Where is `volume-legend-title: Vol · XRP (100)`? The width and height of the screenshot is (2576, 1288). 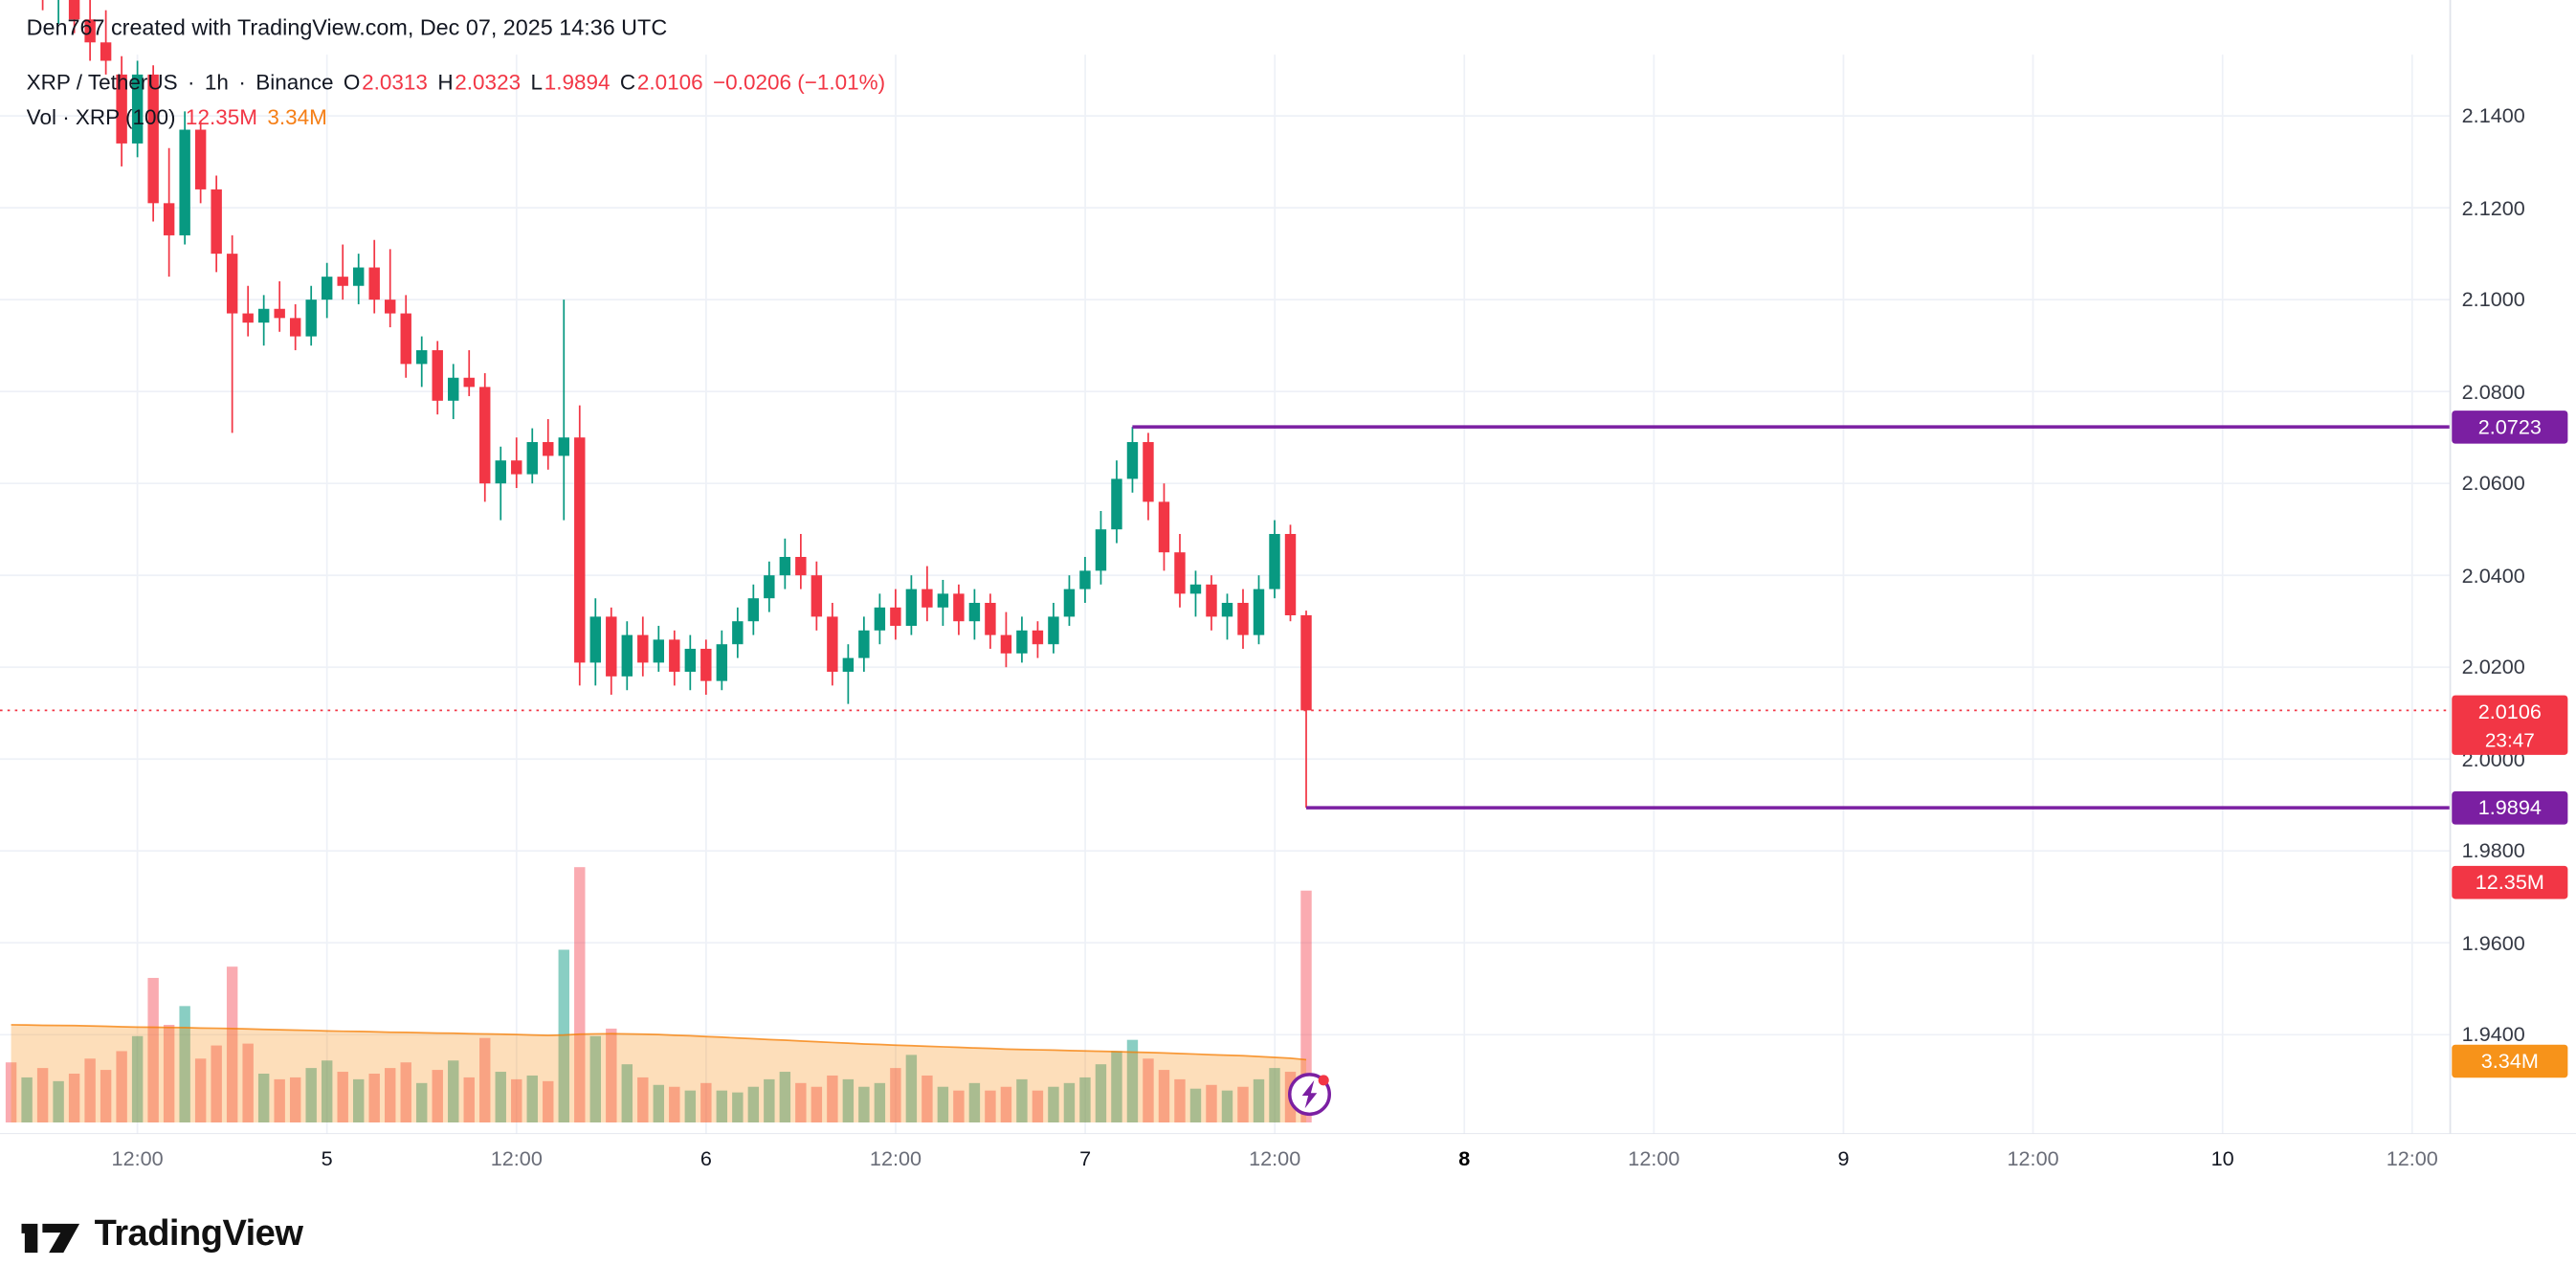 volume-legend-title: Vol · XRP (100) is located at coordinates (101, 116).